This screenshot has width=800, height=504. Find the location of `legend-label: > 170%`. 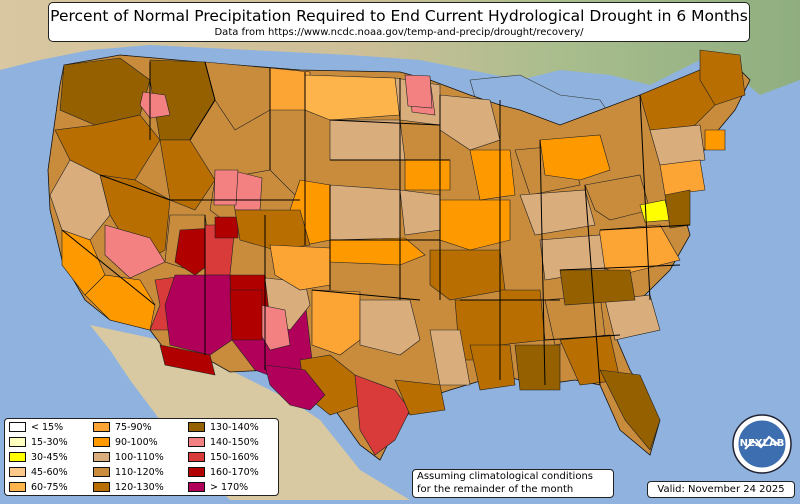

legend-label: > 170% is located at coordinates (229, 487).